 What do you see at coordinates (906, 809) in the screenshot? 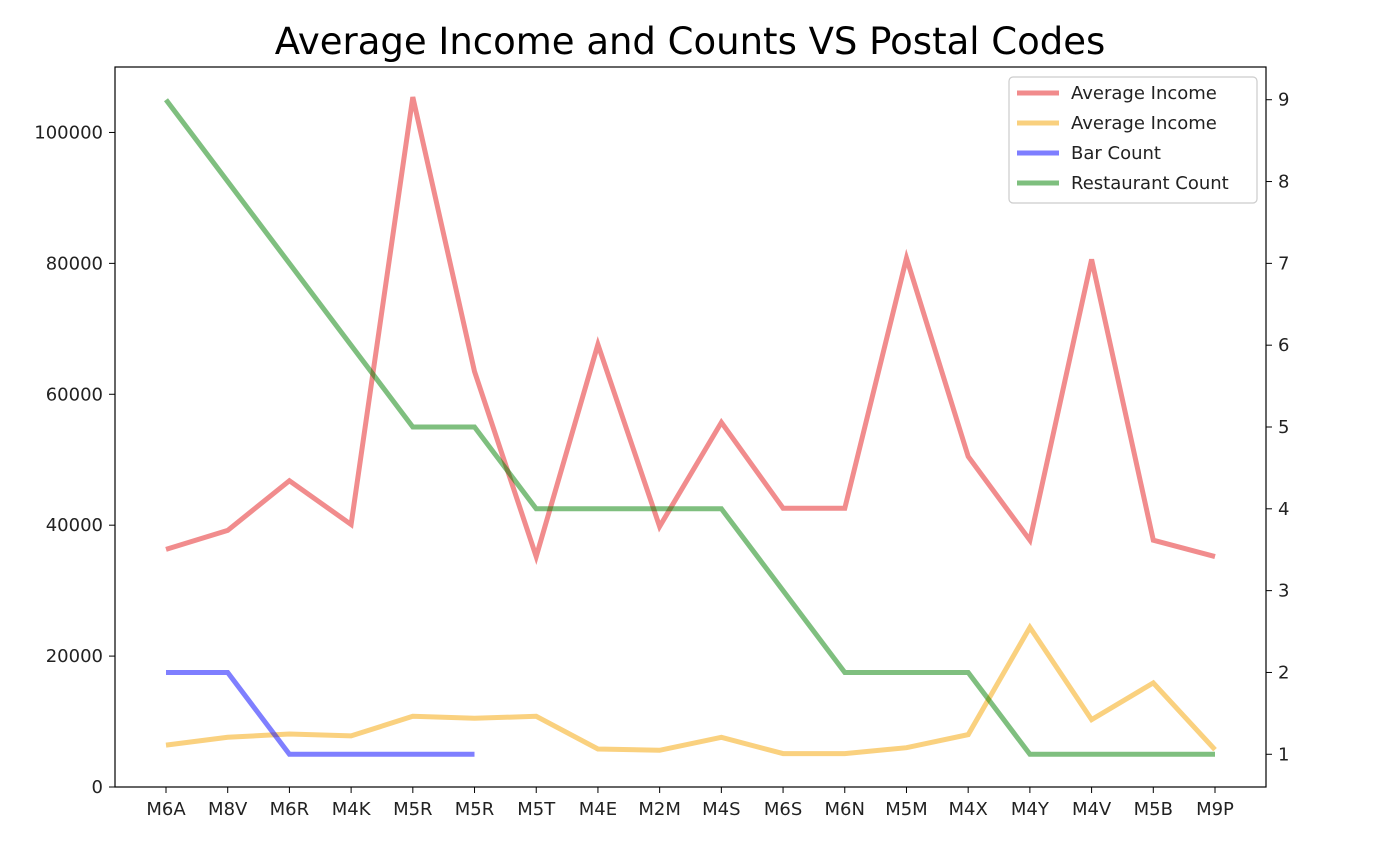
I see `x-tick-label: M5M` at bounding box center [906, 809].